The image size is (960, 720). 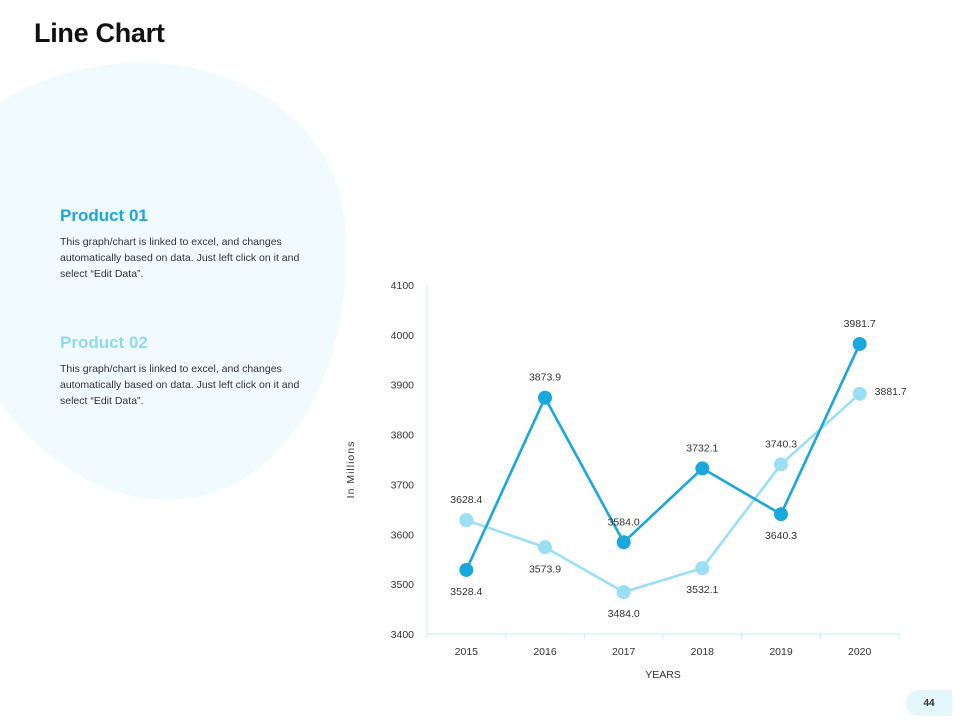 I want to click on x-tick-label: 2015, so click(x=467, y=652).